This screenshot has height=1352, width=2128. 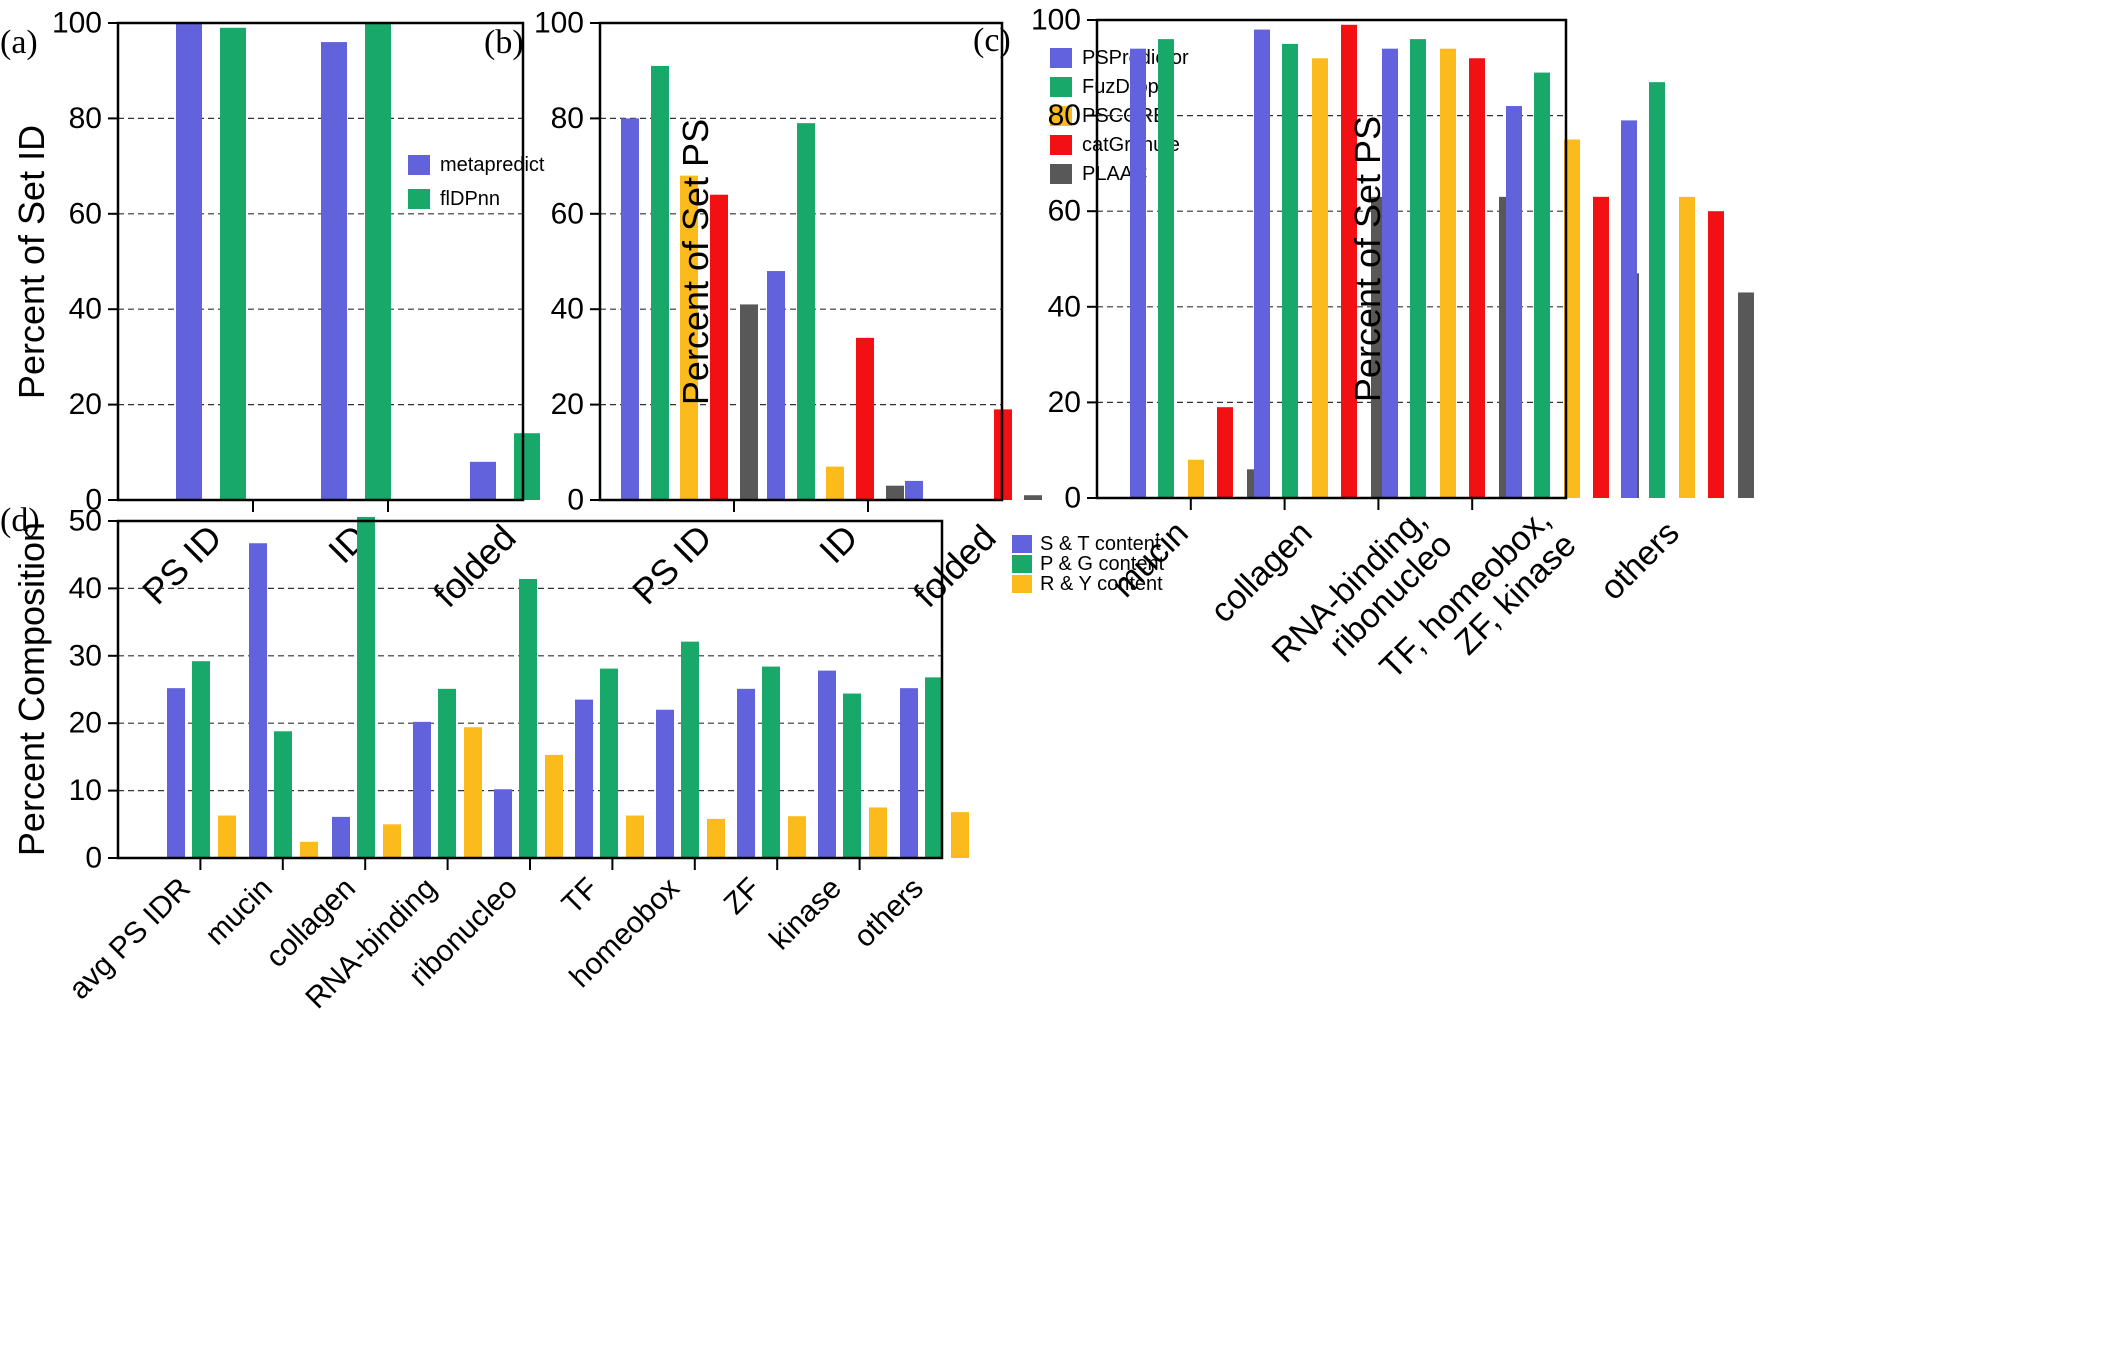 I want to click on legend-label: S & T content, so click(x=1100, y=544).